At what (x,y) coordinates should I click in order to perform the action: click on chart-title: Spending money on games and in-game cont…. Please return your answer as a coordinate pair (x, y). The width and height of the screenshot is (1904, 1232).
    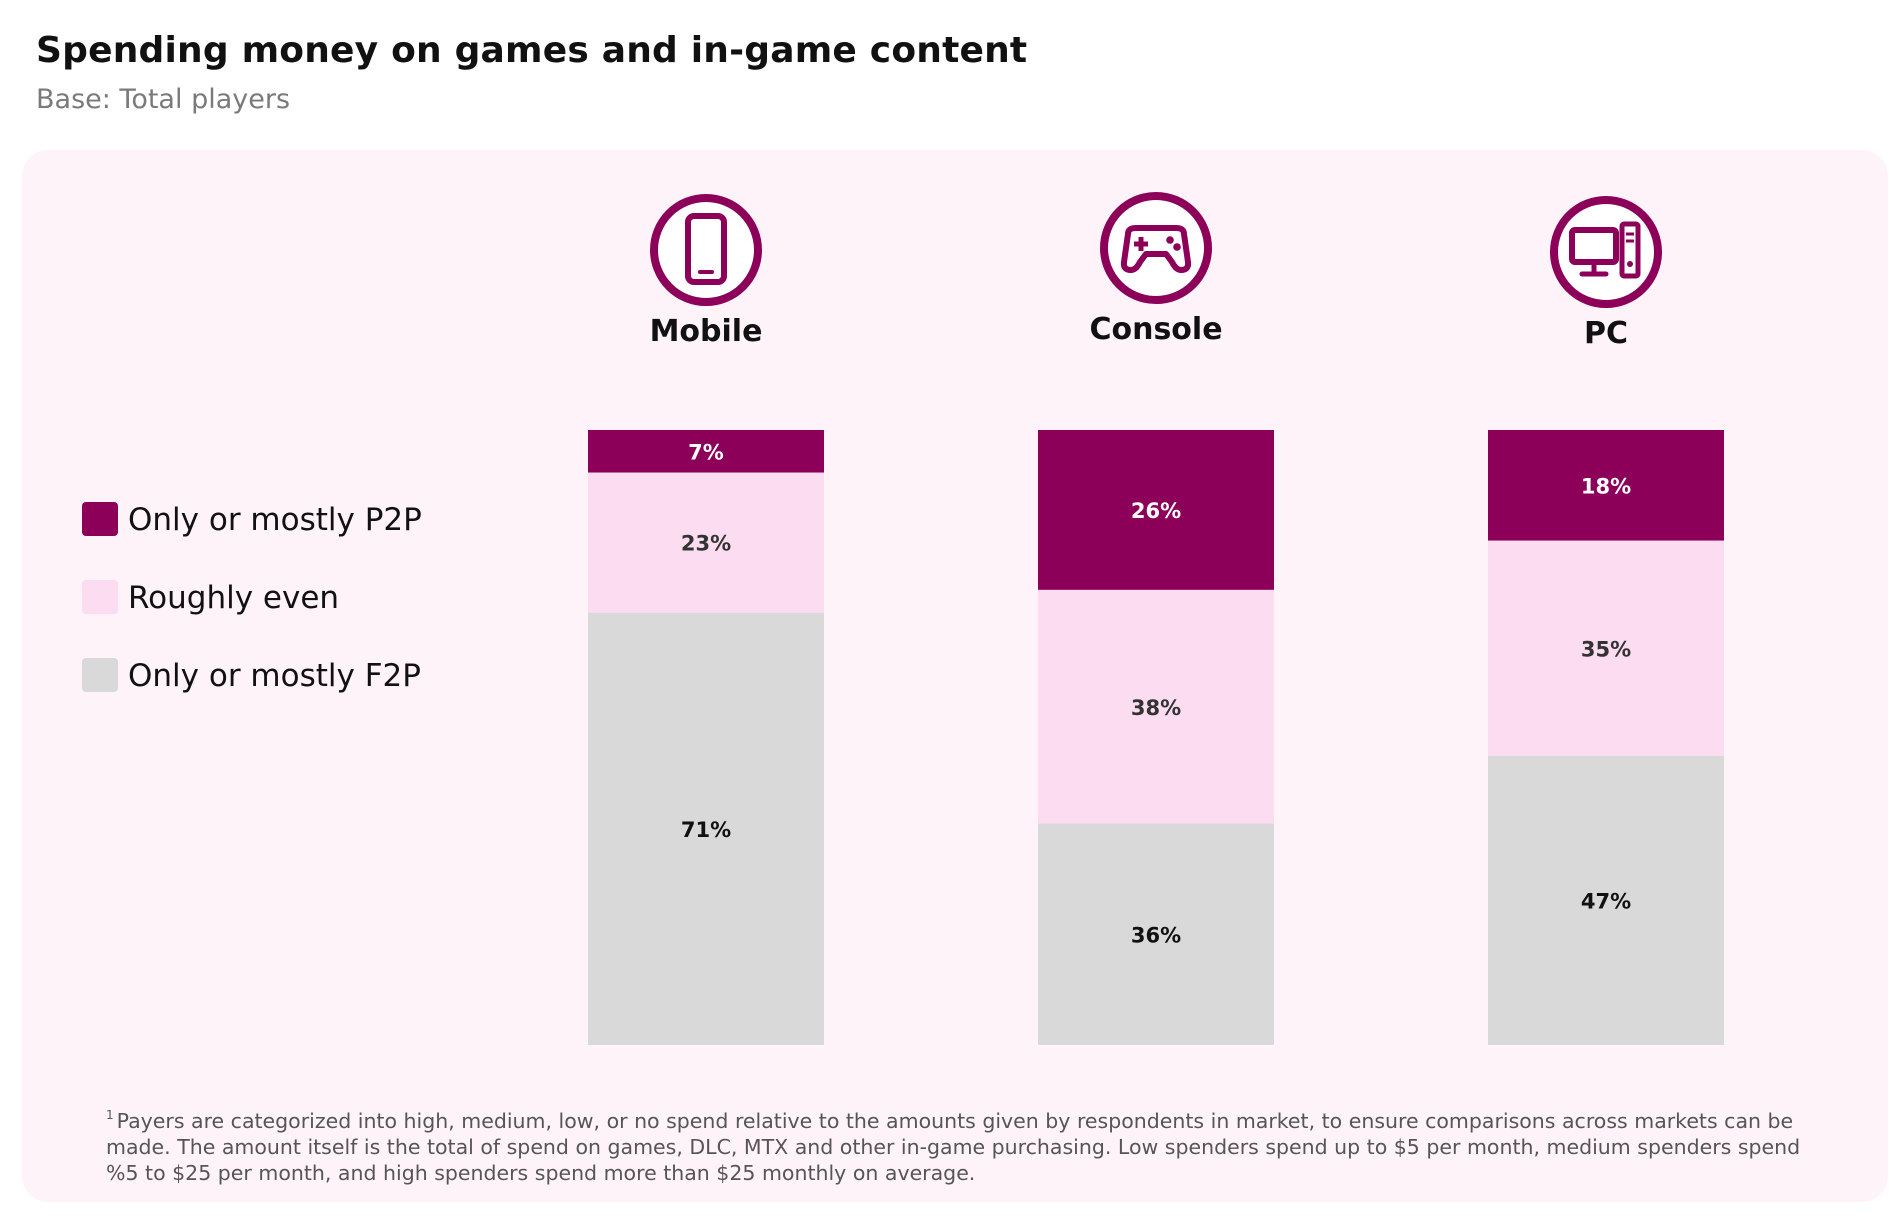
    Looking at the image, I should click on (532, 50).